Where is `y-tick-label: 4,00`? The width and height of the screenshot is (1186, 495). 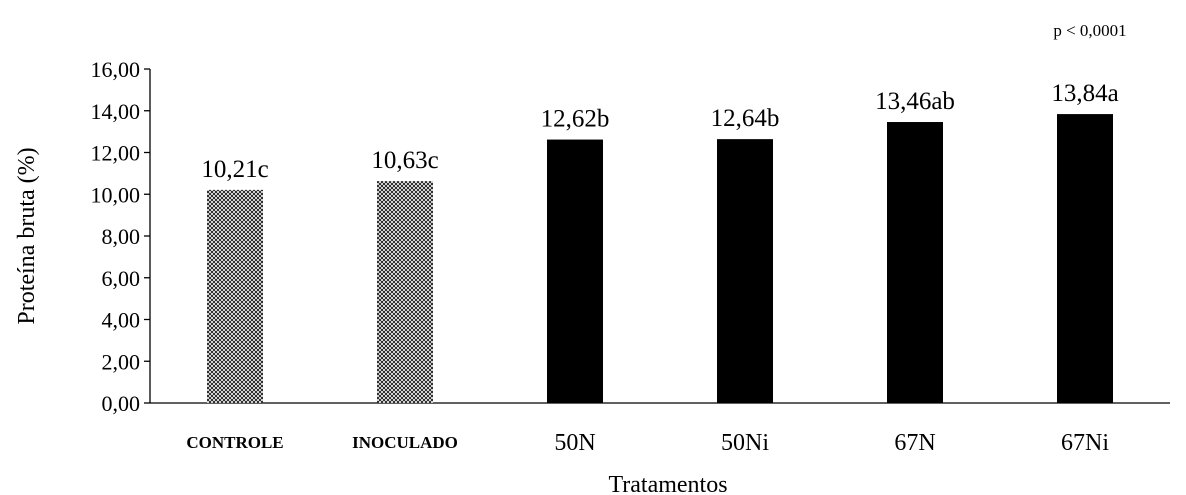 y-tick-label: 4,00 is located at coordinates (121, 320).